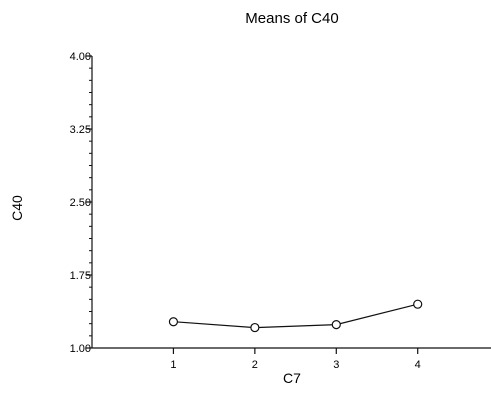 The width and height of the screenshot is (491, 395). I want to click on y-tick-label: 2.50, so click(80, 203).